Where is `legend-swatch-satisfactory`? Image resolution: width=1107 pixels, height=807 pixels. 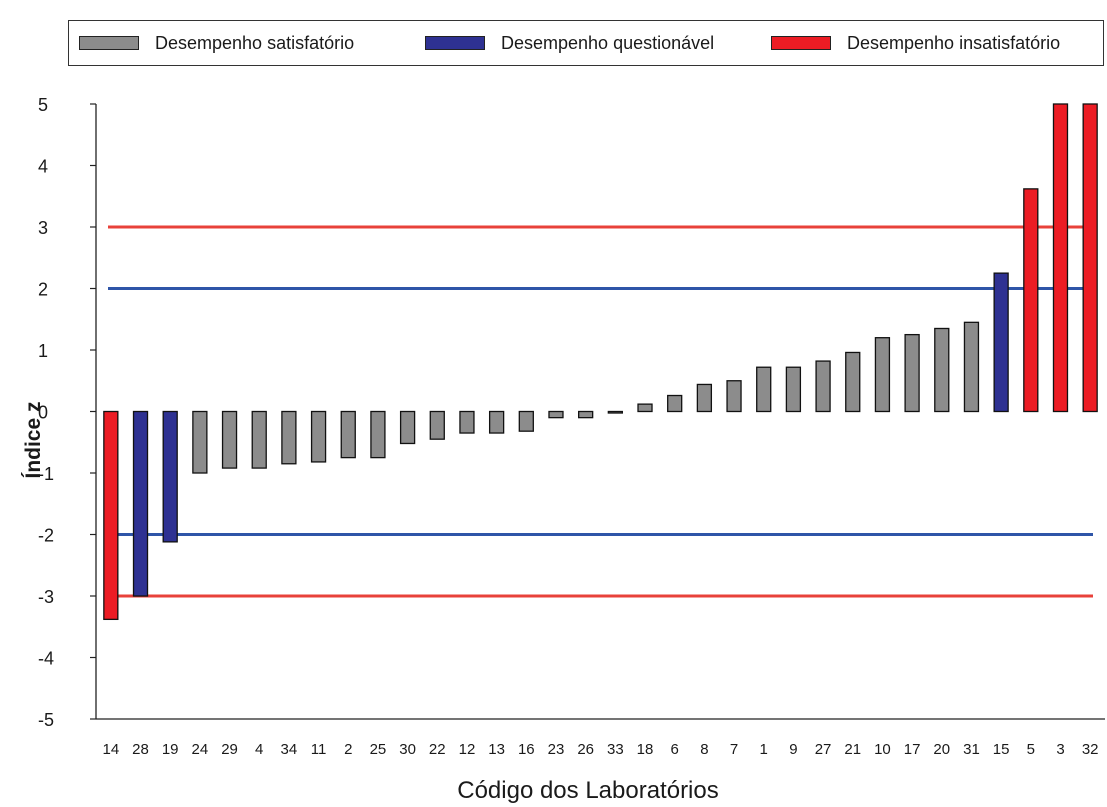
legend-swatch-satisfactory is located at coordinates (109, 43).